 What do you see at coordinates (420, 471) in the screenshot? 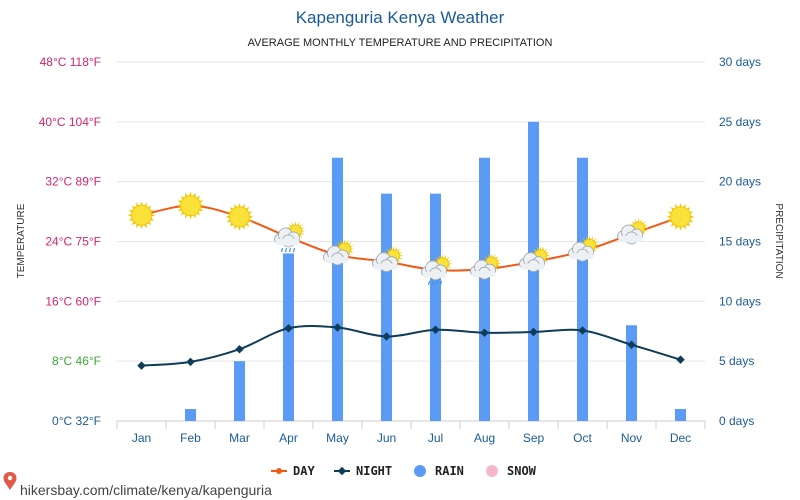
I see `legend-swatch-dot` at bounding box center [420, 471].